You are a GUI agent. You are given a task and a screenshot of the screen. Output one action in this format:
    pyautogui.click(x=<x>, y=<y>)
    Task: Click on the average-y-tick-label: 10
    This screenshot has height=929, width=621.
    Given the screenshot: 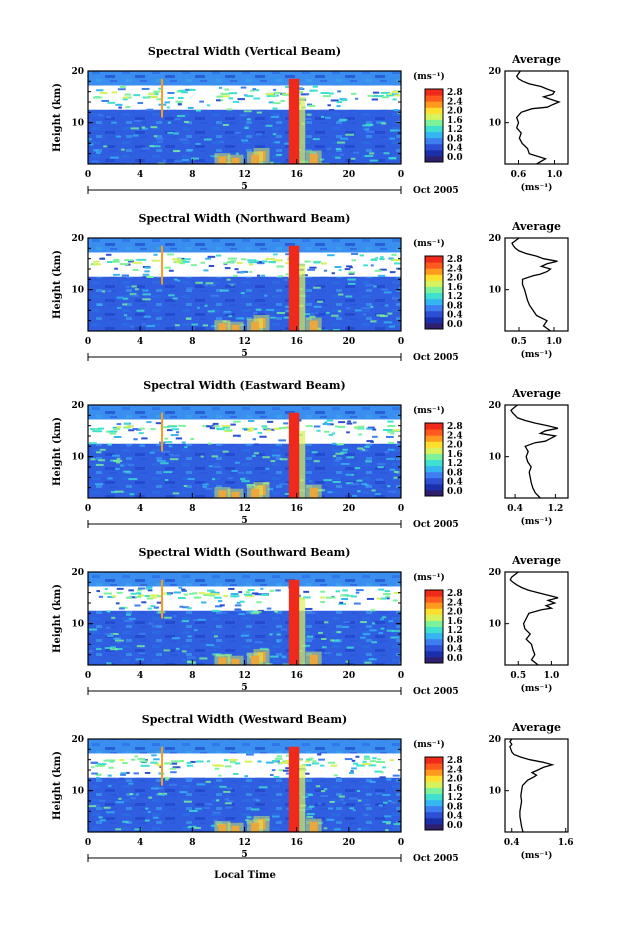 What is the action you would take?
    pyautogui.click(x=494, y=625)
    